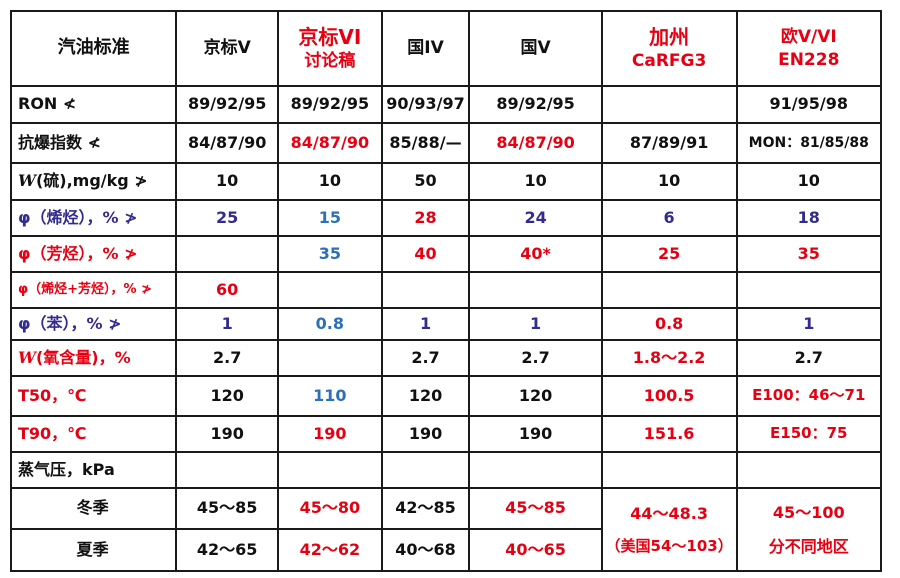 Image resolution: width=900 pixels, height=578 pixels. I want to click on col-header-euro-line1: 欧V/VI, so click(808, 37).